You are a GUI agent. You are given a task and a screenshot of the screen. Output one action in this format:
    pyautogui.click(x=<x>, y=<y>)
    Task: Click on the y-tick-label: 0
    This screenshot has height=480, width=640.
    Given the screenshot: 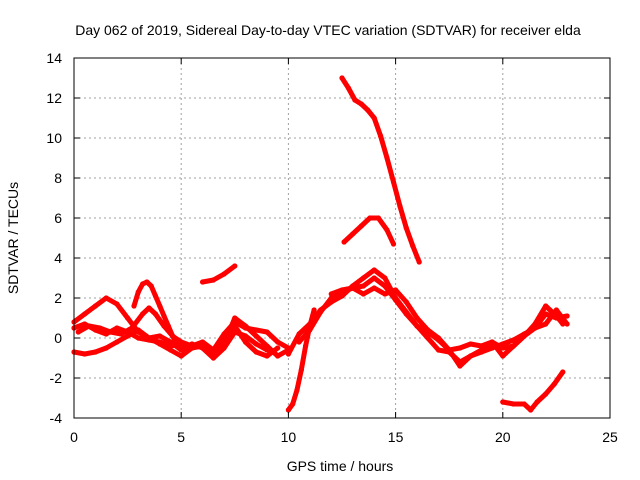 What is the action you would take?
    pyautogui.click(x=58, y=338)
    